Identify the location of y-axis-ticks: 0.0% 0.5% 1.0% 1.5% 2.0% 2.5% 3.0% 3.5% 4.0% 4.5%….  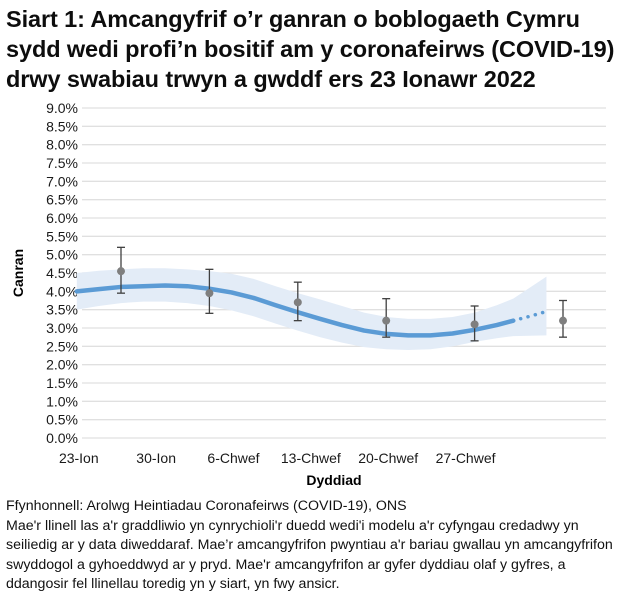
(62, 273).